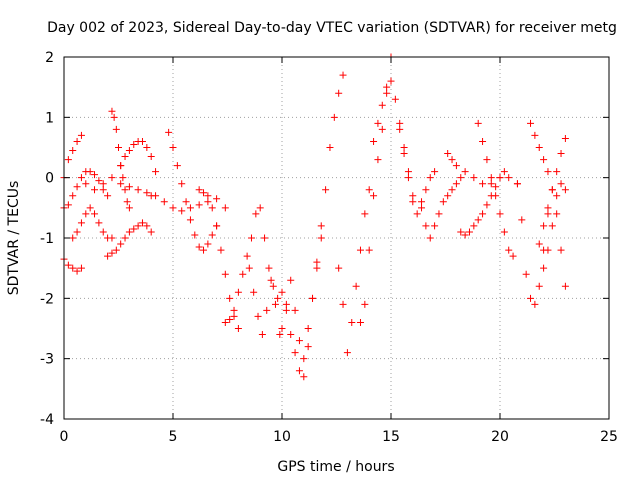  I want to click on y-tick-label: 2, so click(49, 58).